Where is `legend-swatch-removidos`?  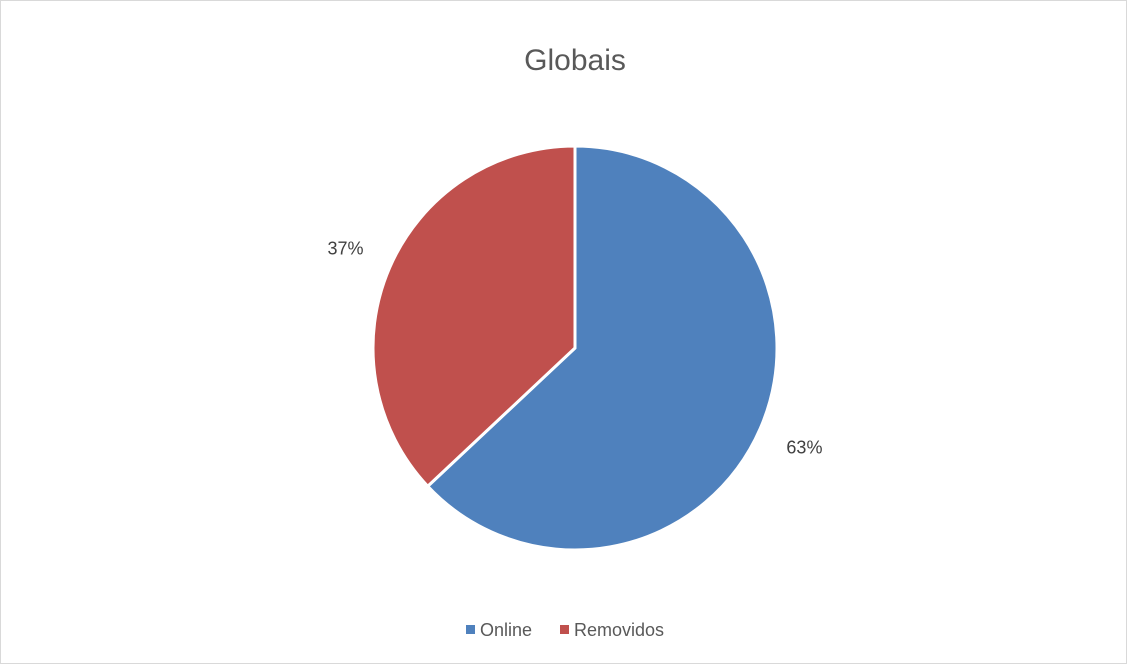
legend-swatch-removidos is located at coordinates (564, 629).